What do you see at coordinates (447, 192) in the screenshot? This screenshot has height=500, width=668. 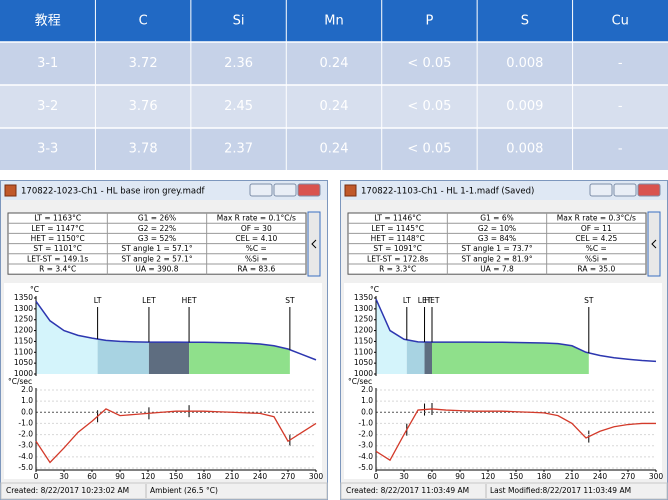 I see `window-title: 170822-1103-Ch1 - HL 1-1.madf (Saved)` at bounding box center [447, 192].